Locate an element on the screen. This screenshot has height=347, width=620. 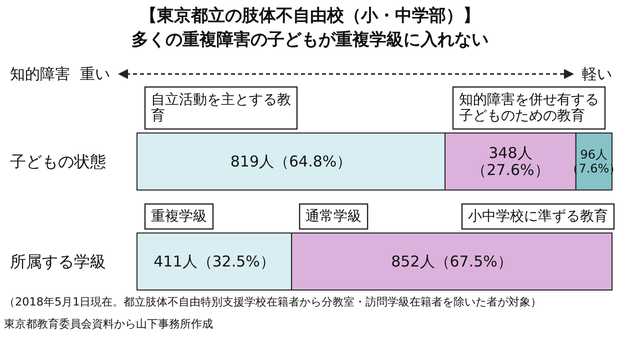
annotation: 知的障害を併せ有する子どものための教育 is located at coordinates (529, 108).